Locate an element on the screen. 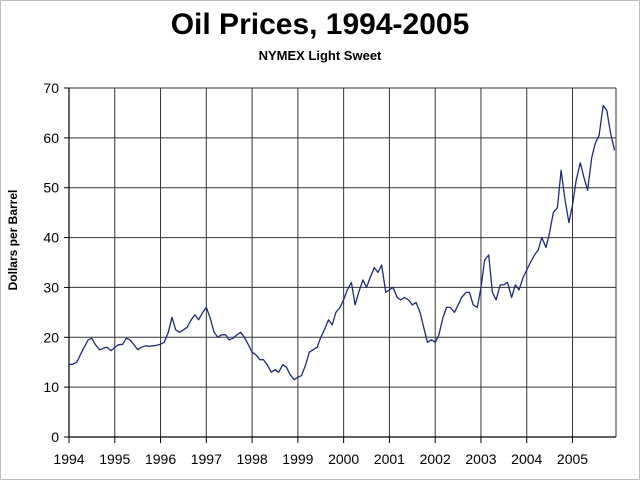 This screenshot has width=640, height=480. x-tick-label: 2003 is located at coordinates (480, 459).